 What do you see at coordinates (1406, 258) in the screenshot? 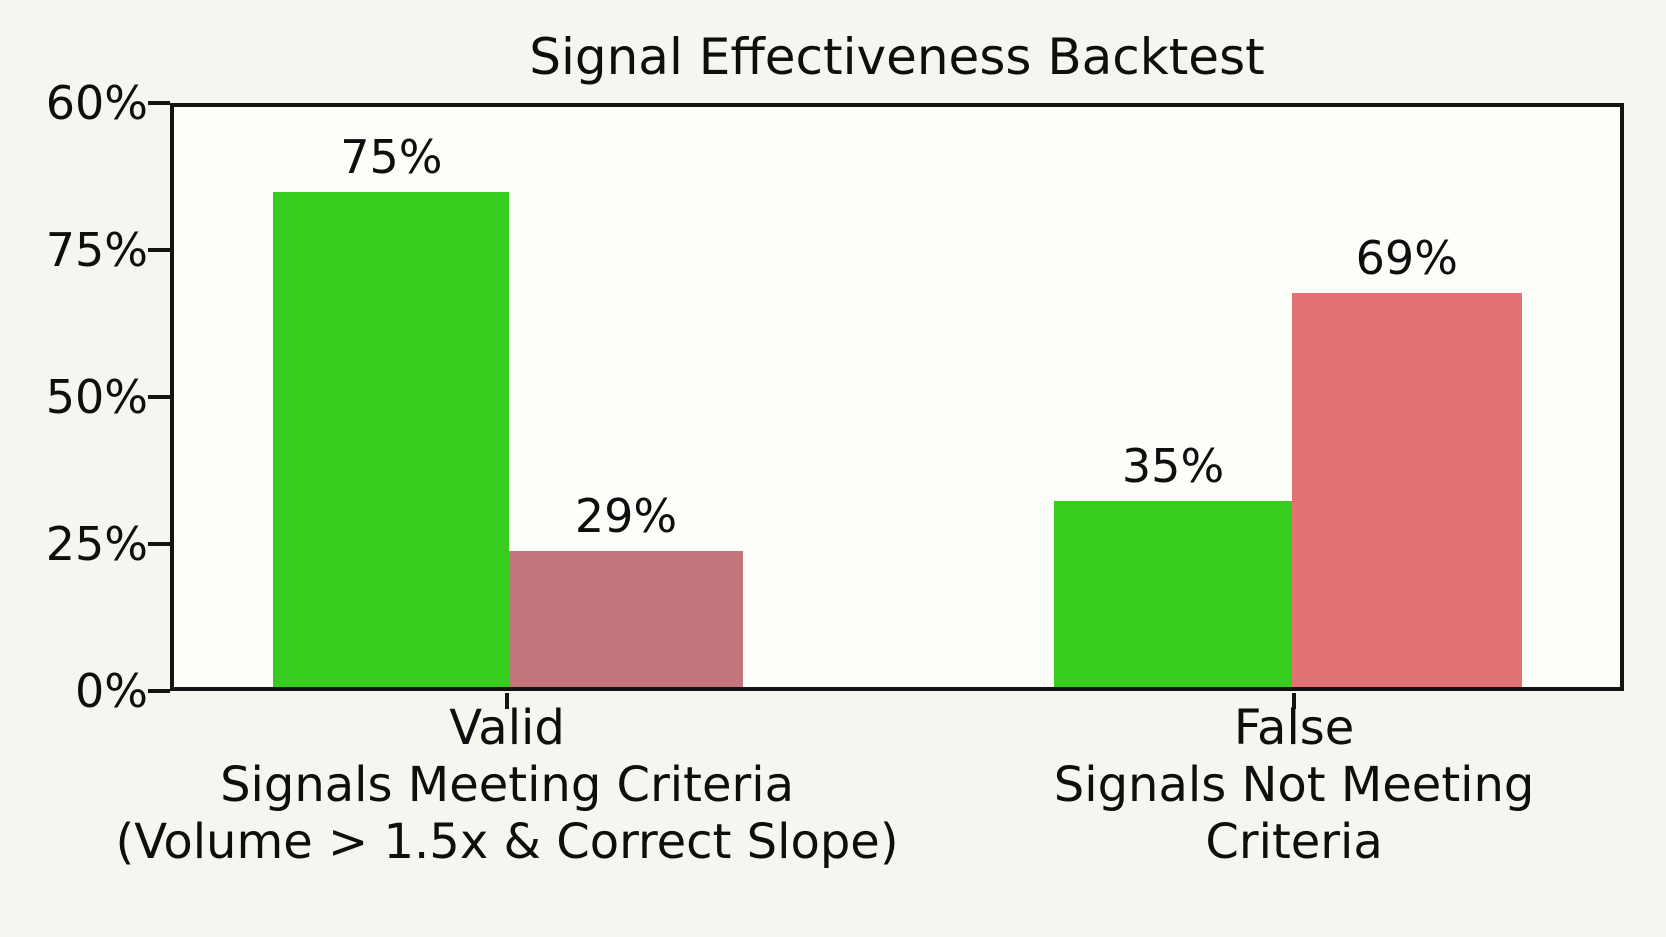
I see `bar-value-label: 69%` at bounding box center [1406, 258].